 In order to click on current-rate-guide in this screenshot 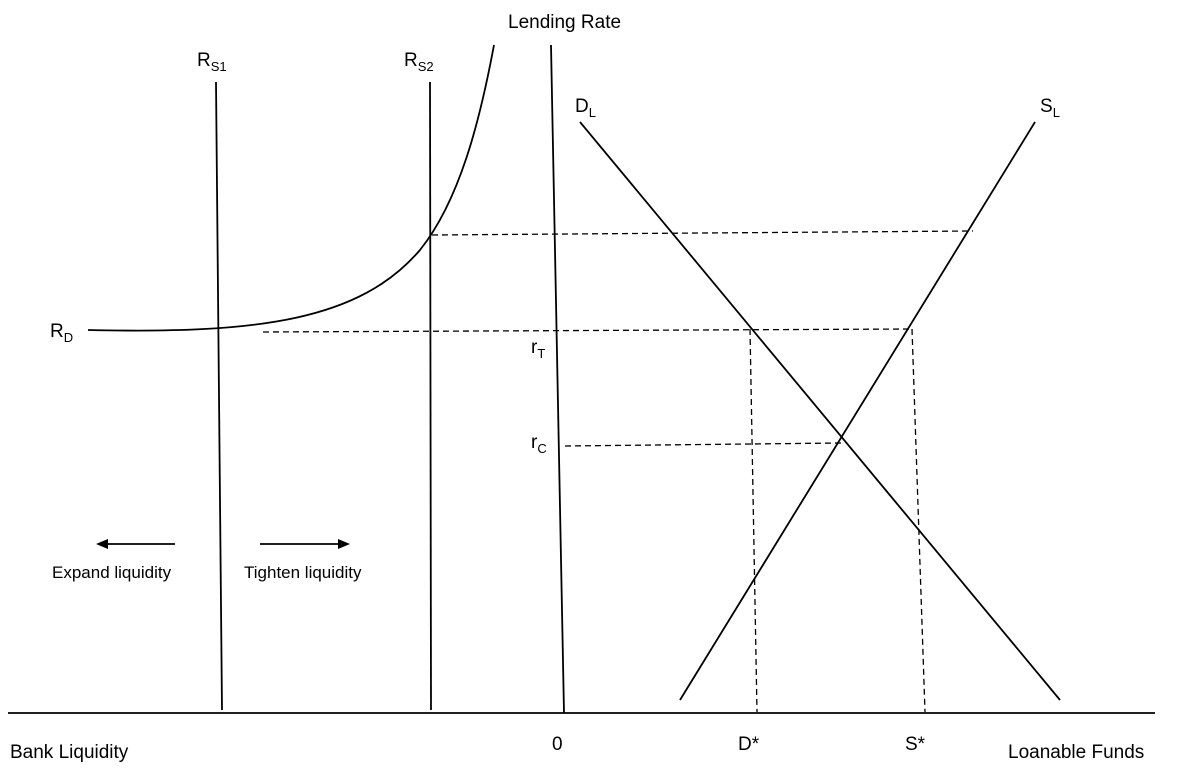, I will do `click(703, 444)`.